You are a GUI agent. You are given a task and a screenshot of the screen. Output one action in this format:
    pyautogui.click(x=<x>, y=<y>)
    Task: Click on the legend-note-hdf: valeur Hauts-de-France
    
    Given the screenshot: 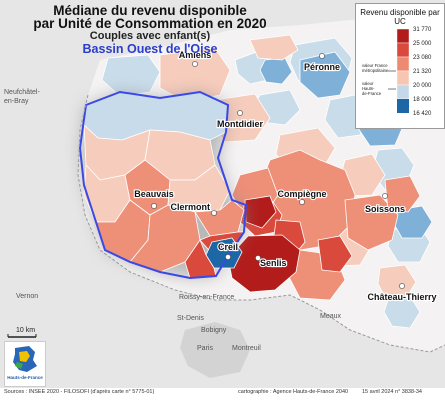 What is the action you would take?
    pyautogui.click(x=372, y=88)
    